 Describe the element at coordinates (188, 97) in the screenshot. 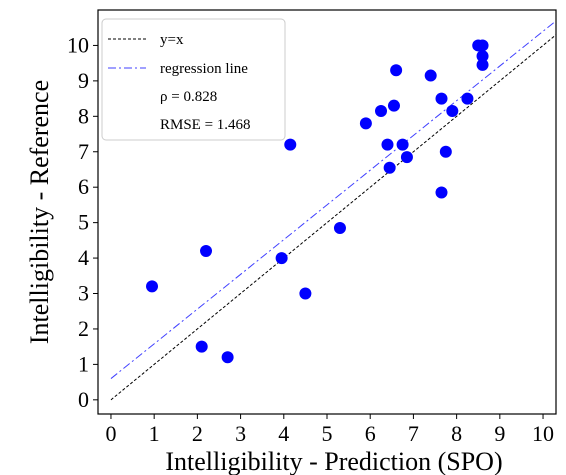

I see `legend-rho-text: ρ = 0.828` at that location.